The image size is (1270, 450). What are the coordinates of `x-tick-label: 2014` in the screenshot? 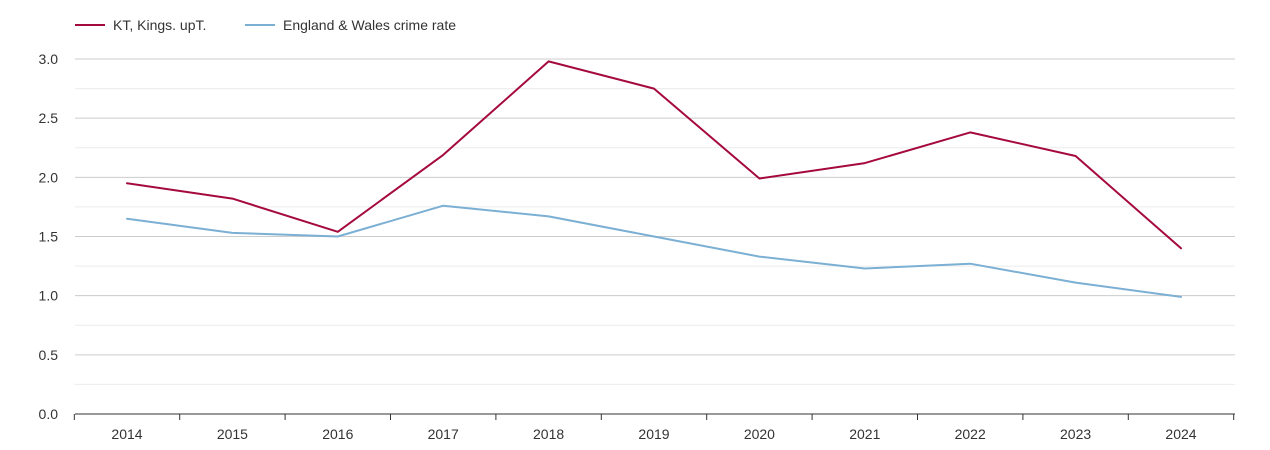 It's located at (126, 434).